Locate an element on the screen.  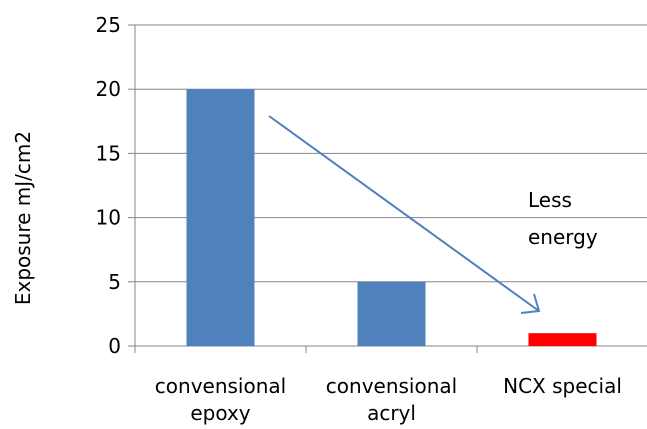
y-tick-labels: 0 5 10 15 20 25 is located at coordinates (108, 185).